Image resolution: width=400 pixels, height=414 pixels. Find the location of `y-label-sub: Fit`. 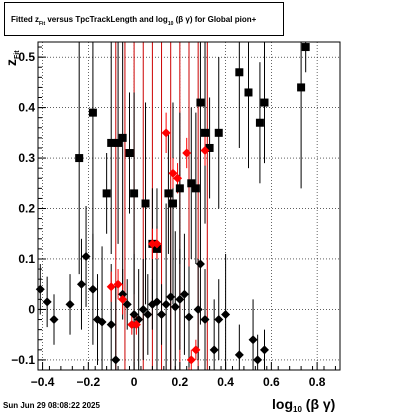

y-label-sub: Fit is located at coordinates (17, 54).